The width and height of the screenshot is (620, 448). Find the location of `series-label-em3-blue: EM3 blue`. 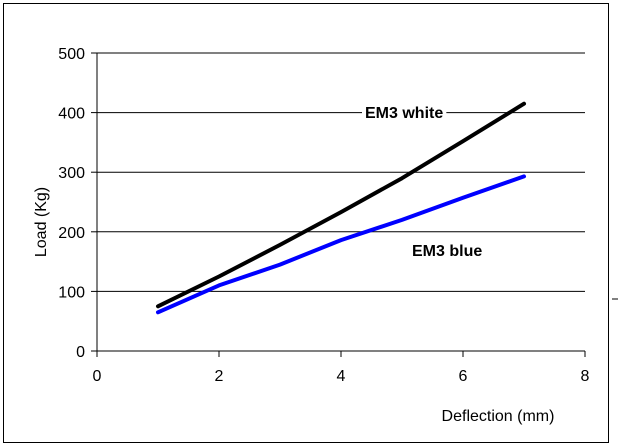

series-label-em3-blue: EM3 blue is located at coordinates (447, 251).